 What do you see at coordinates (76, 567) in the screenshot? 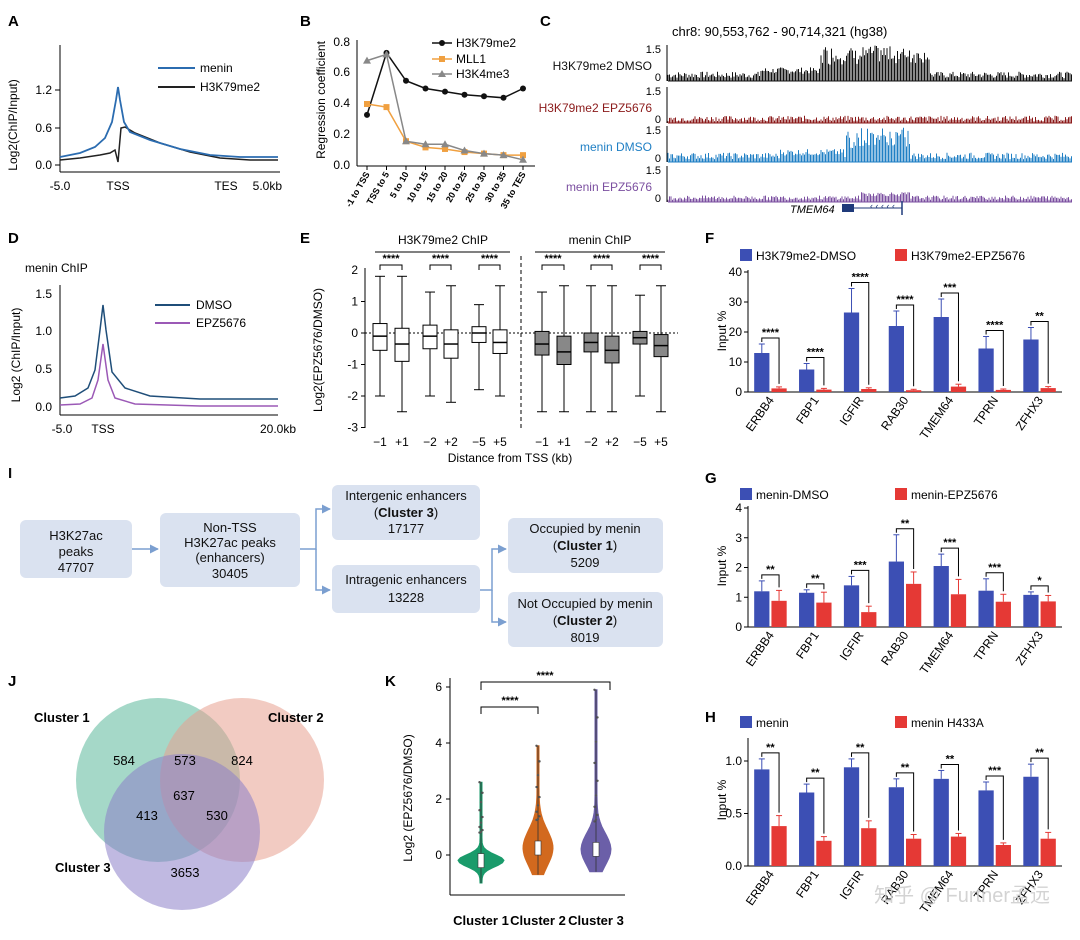
I see `box-line: 47707` at bounding box center [76, 567].